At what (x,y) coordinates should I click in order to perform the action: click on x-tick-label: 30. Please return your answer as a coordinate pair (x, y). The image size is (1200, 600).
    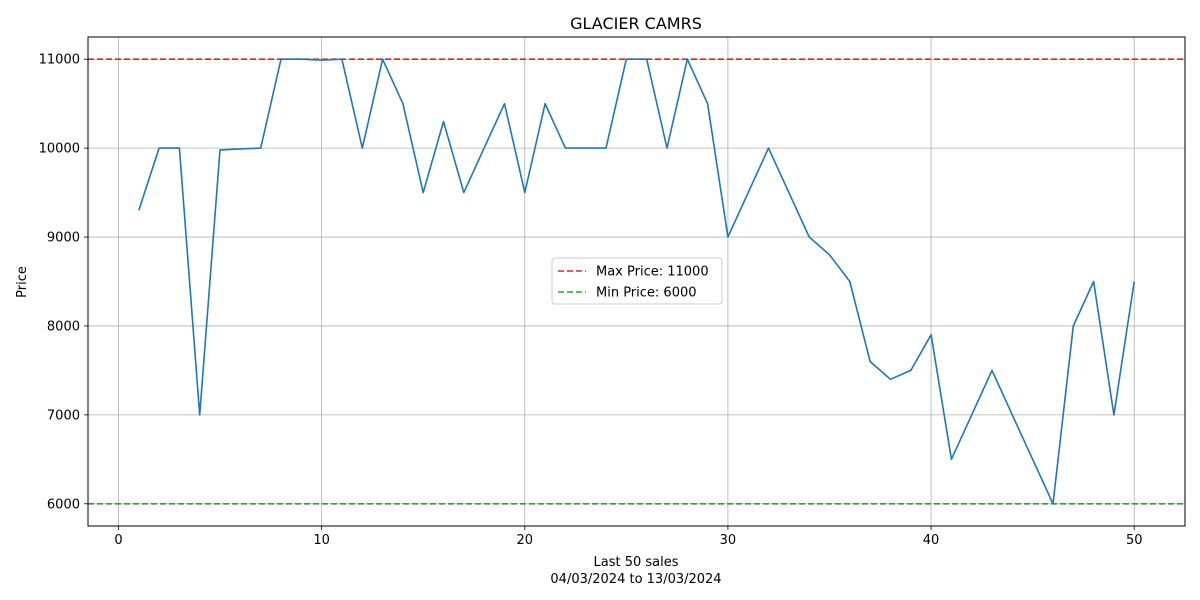
    Looking at the image, I should click on (728, 540).